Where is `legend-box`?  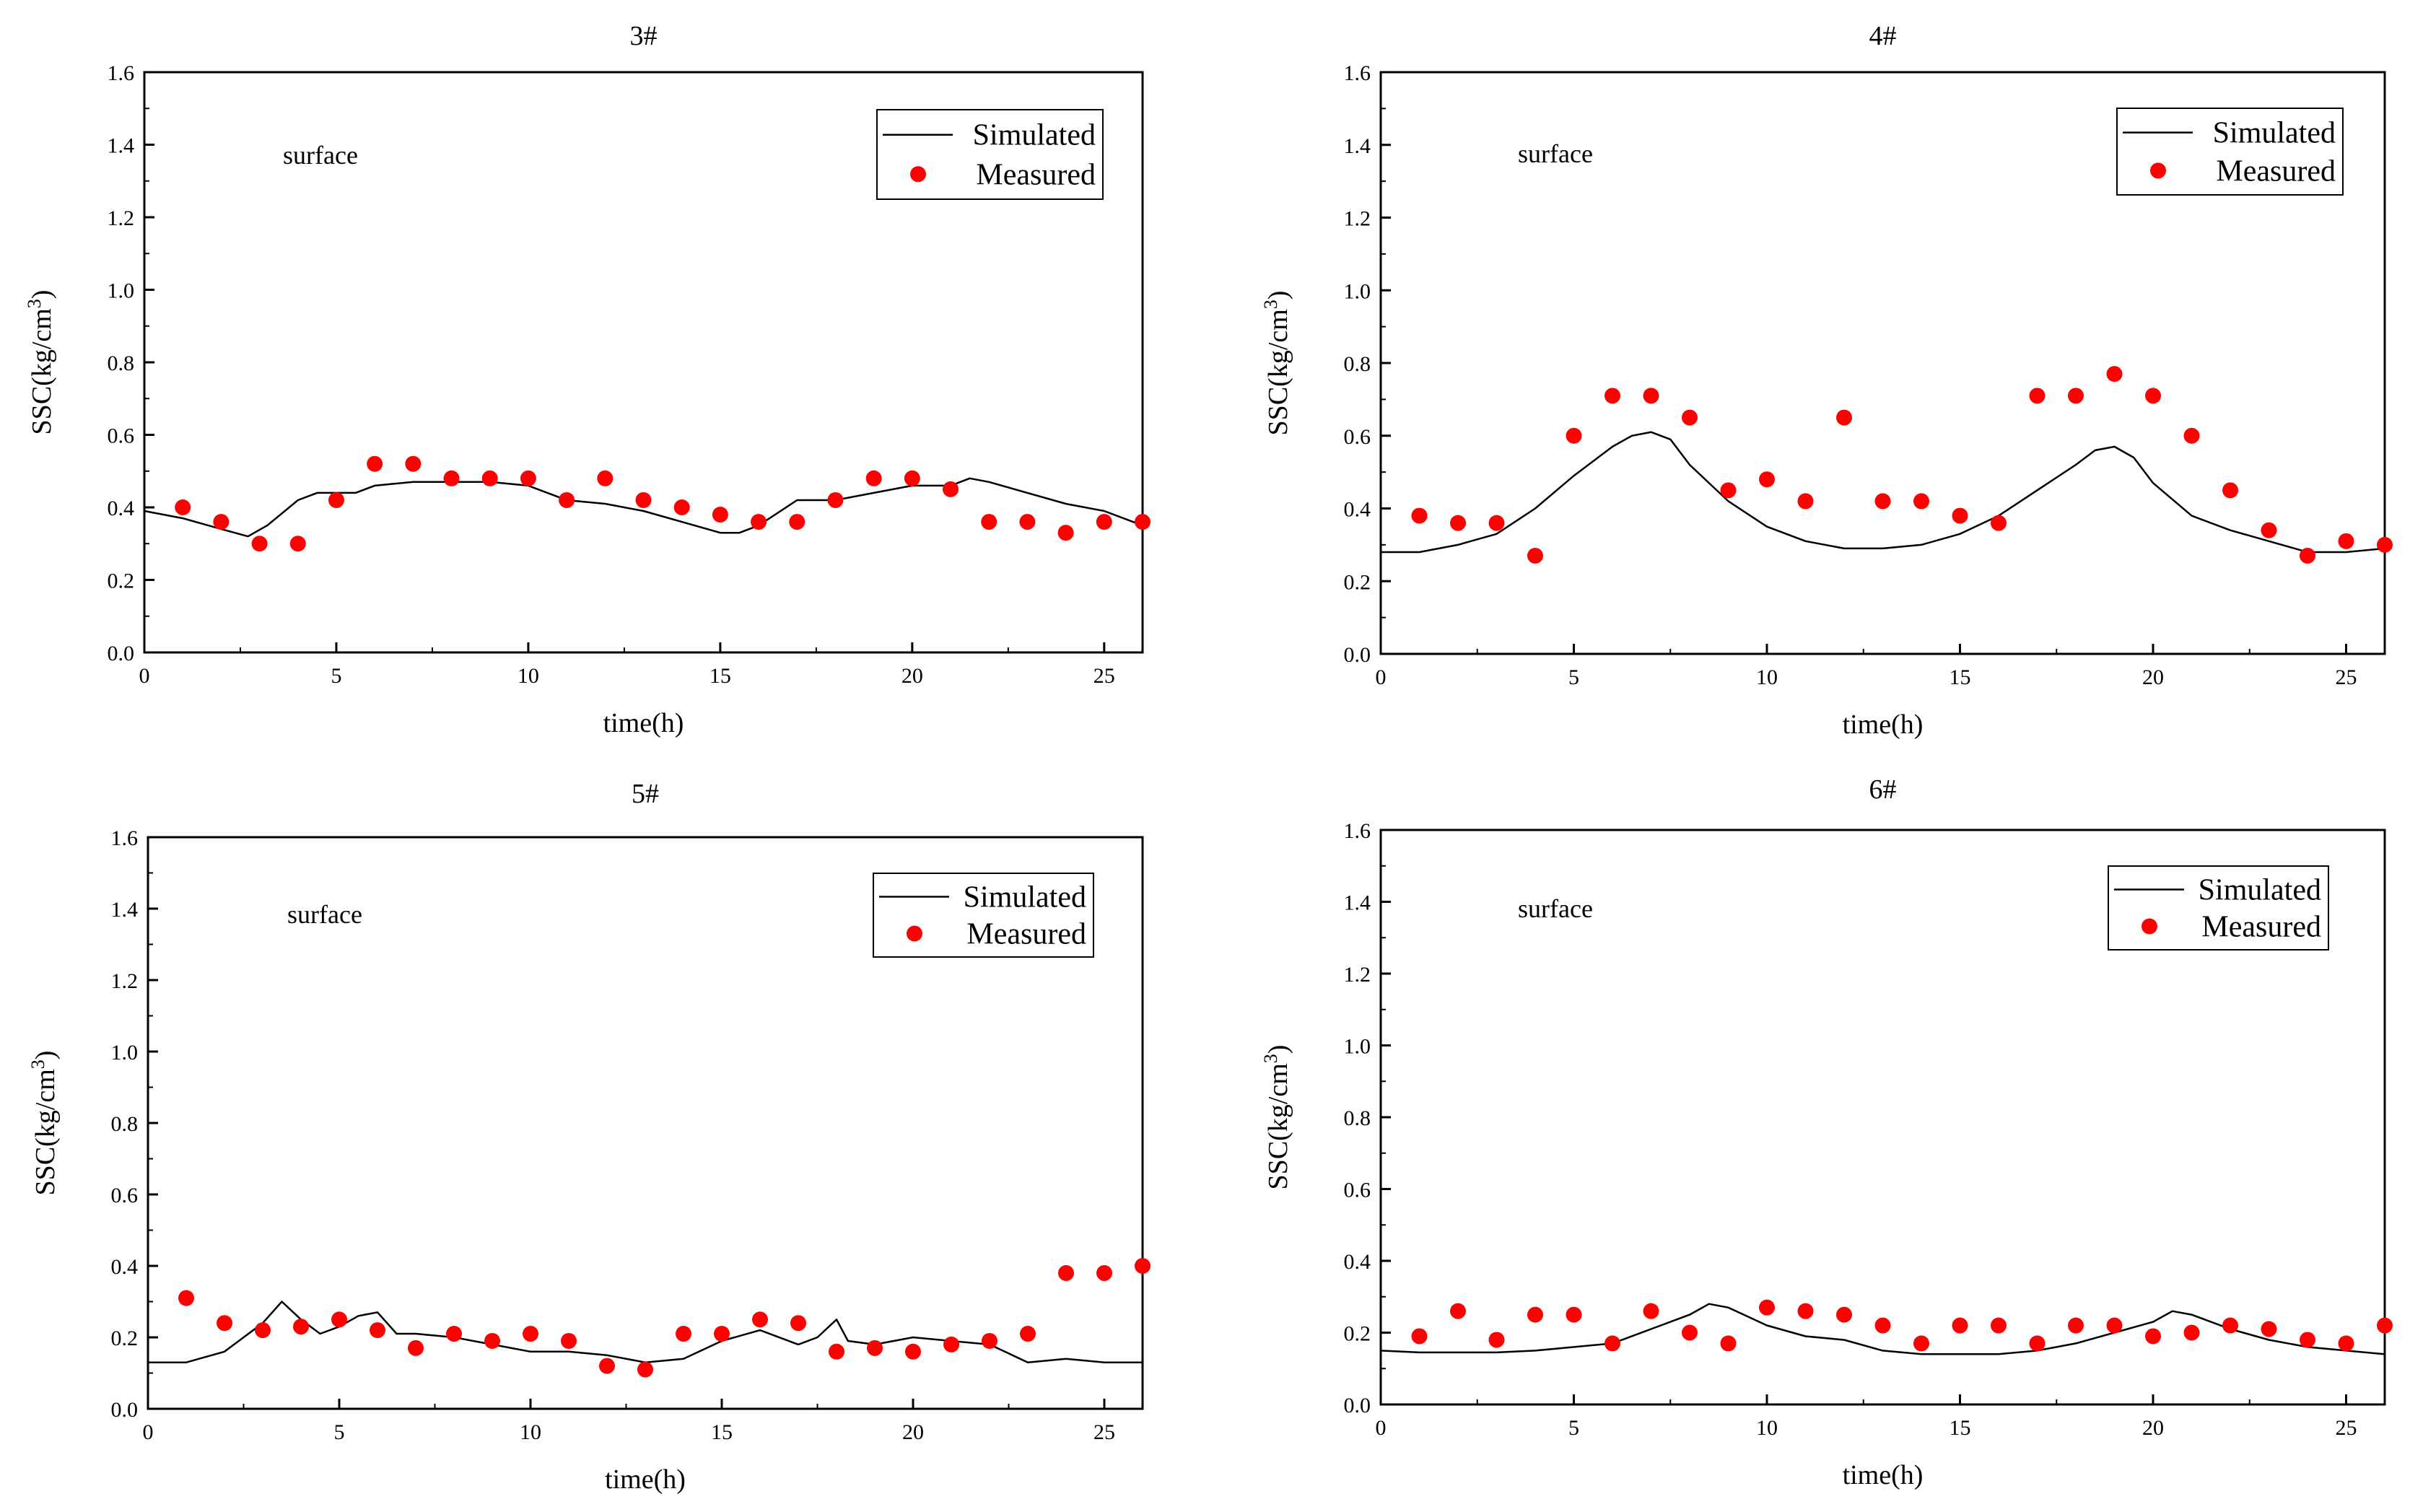
legend-box is located at coordinates (984, 915).